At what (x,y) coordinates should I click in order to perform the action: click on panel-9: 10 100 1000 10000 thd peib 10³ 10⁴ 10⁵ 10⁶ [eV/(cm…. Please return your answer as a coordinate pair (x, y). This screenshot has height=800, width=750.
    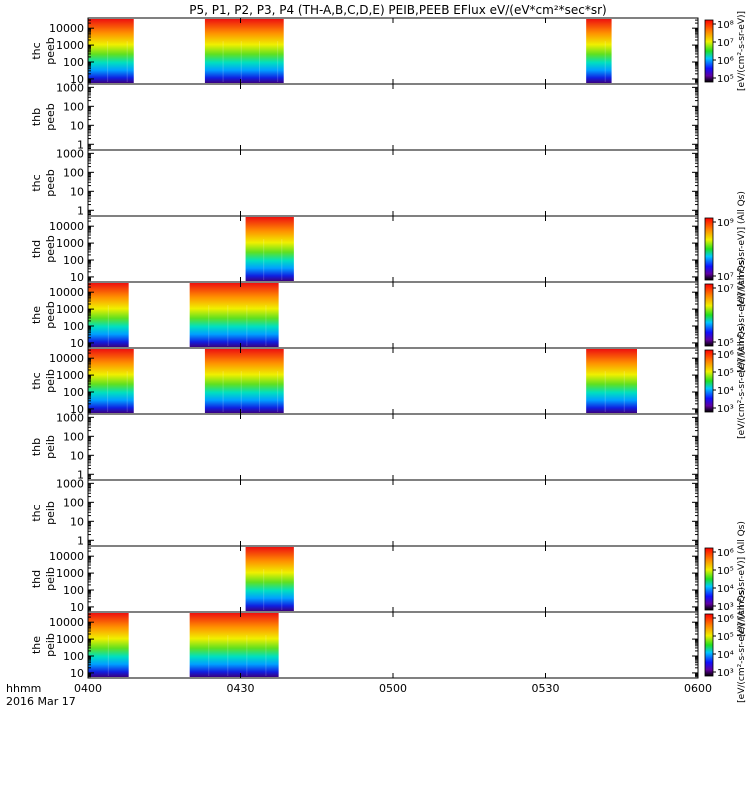
    Looking at the image, I should click on (388, 579).